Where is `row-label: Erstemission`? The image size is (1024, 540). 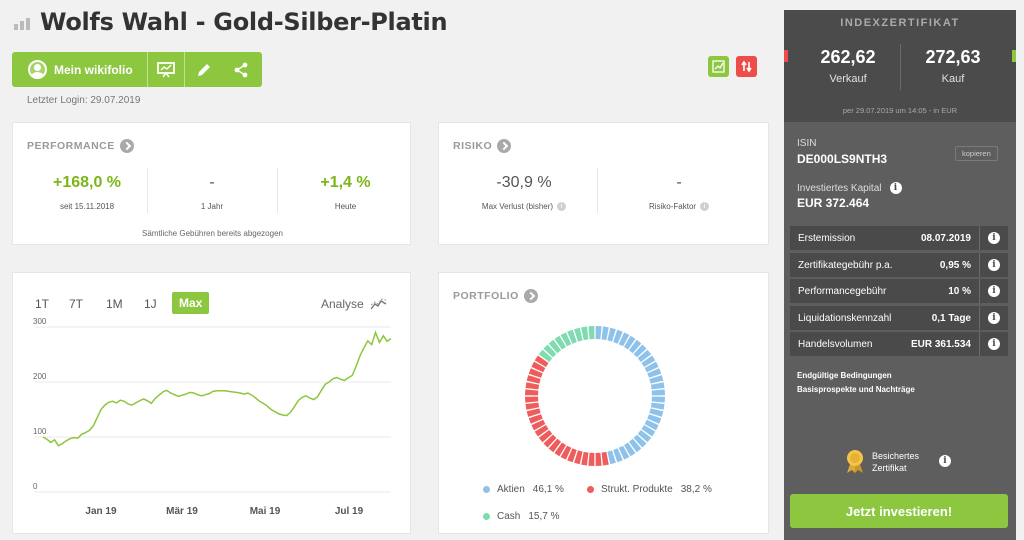
row-label: Erstemission is located at coordinates (827, 238).